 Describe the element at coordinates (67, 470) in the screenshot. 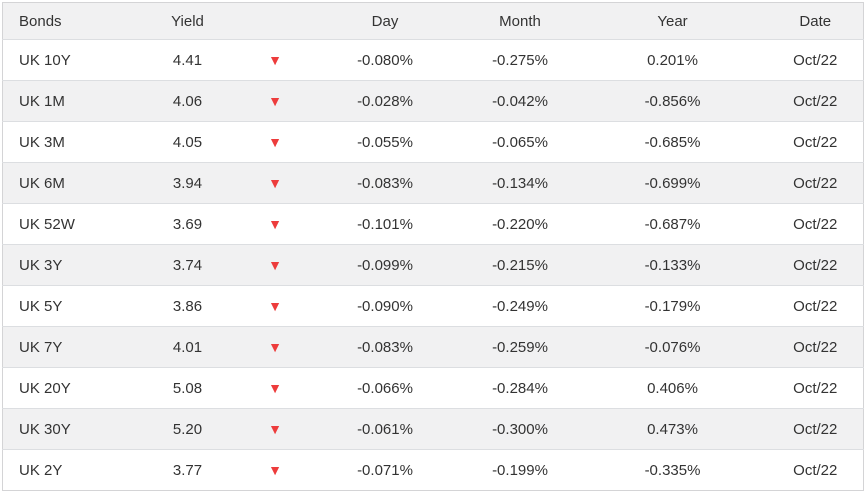

I see `bond-name: UK 2Y` at that location.